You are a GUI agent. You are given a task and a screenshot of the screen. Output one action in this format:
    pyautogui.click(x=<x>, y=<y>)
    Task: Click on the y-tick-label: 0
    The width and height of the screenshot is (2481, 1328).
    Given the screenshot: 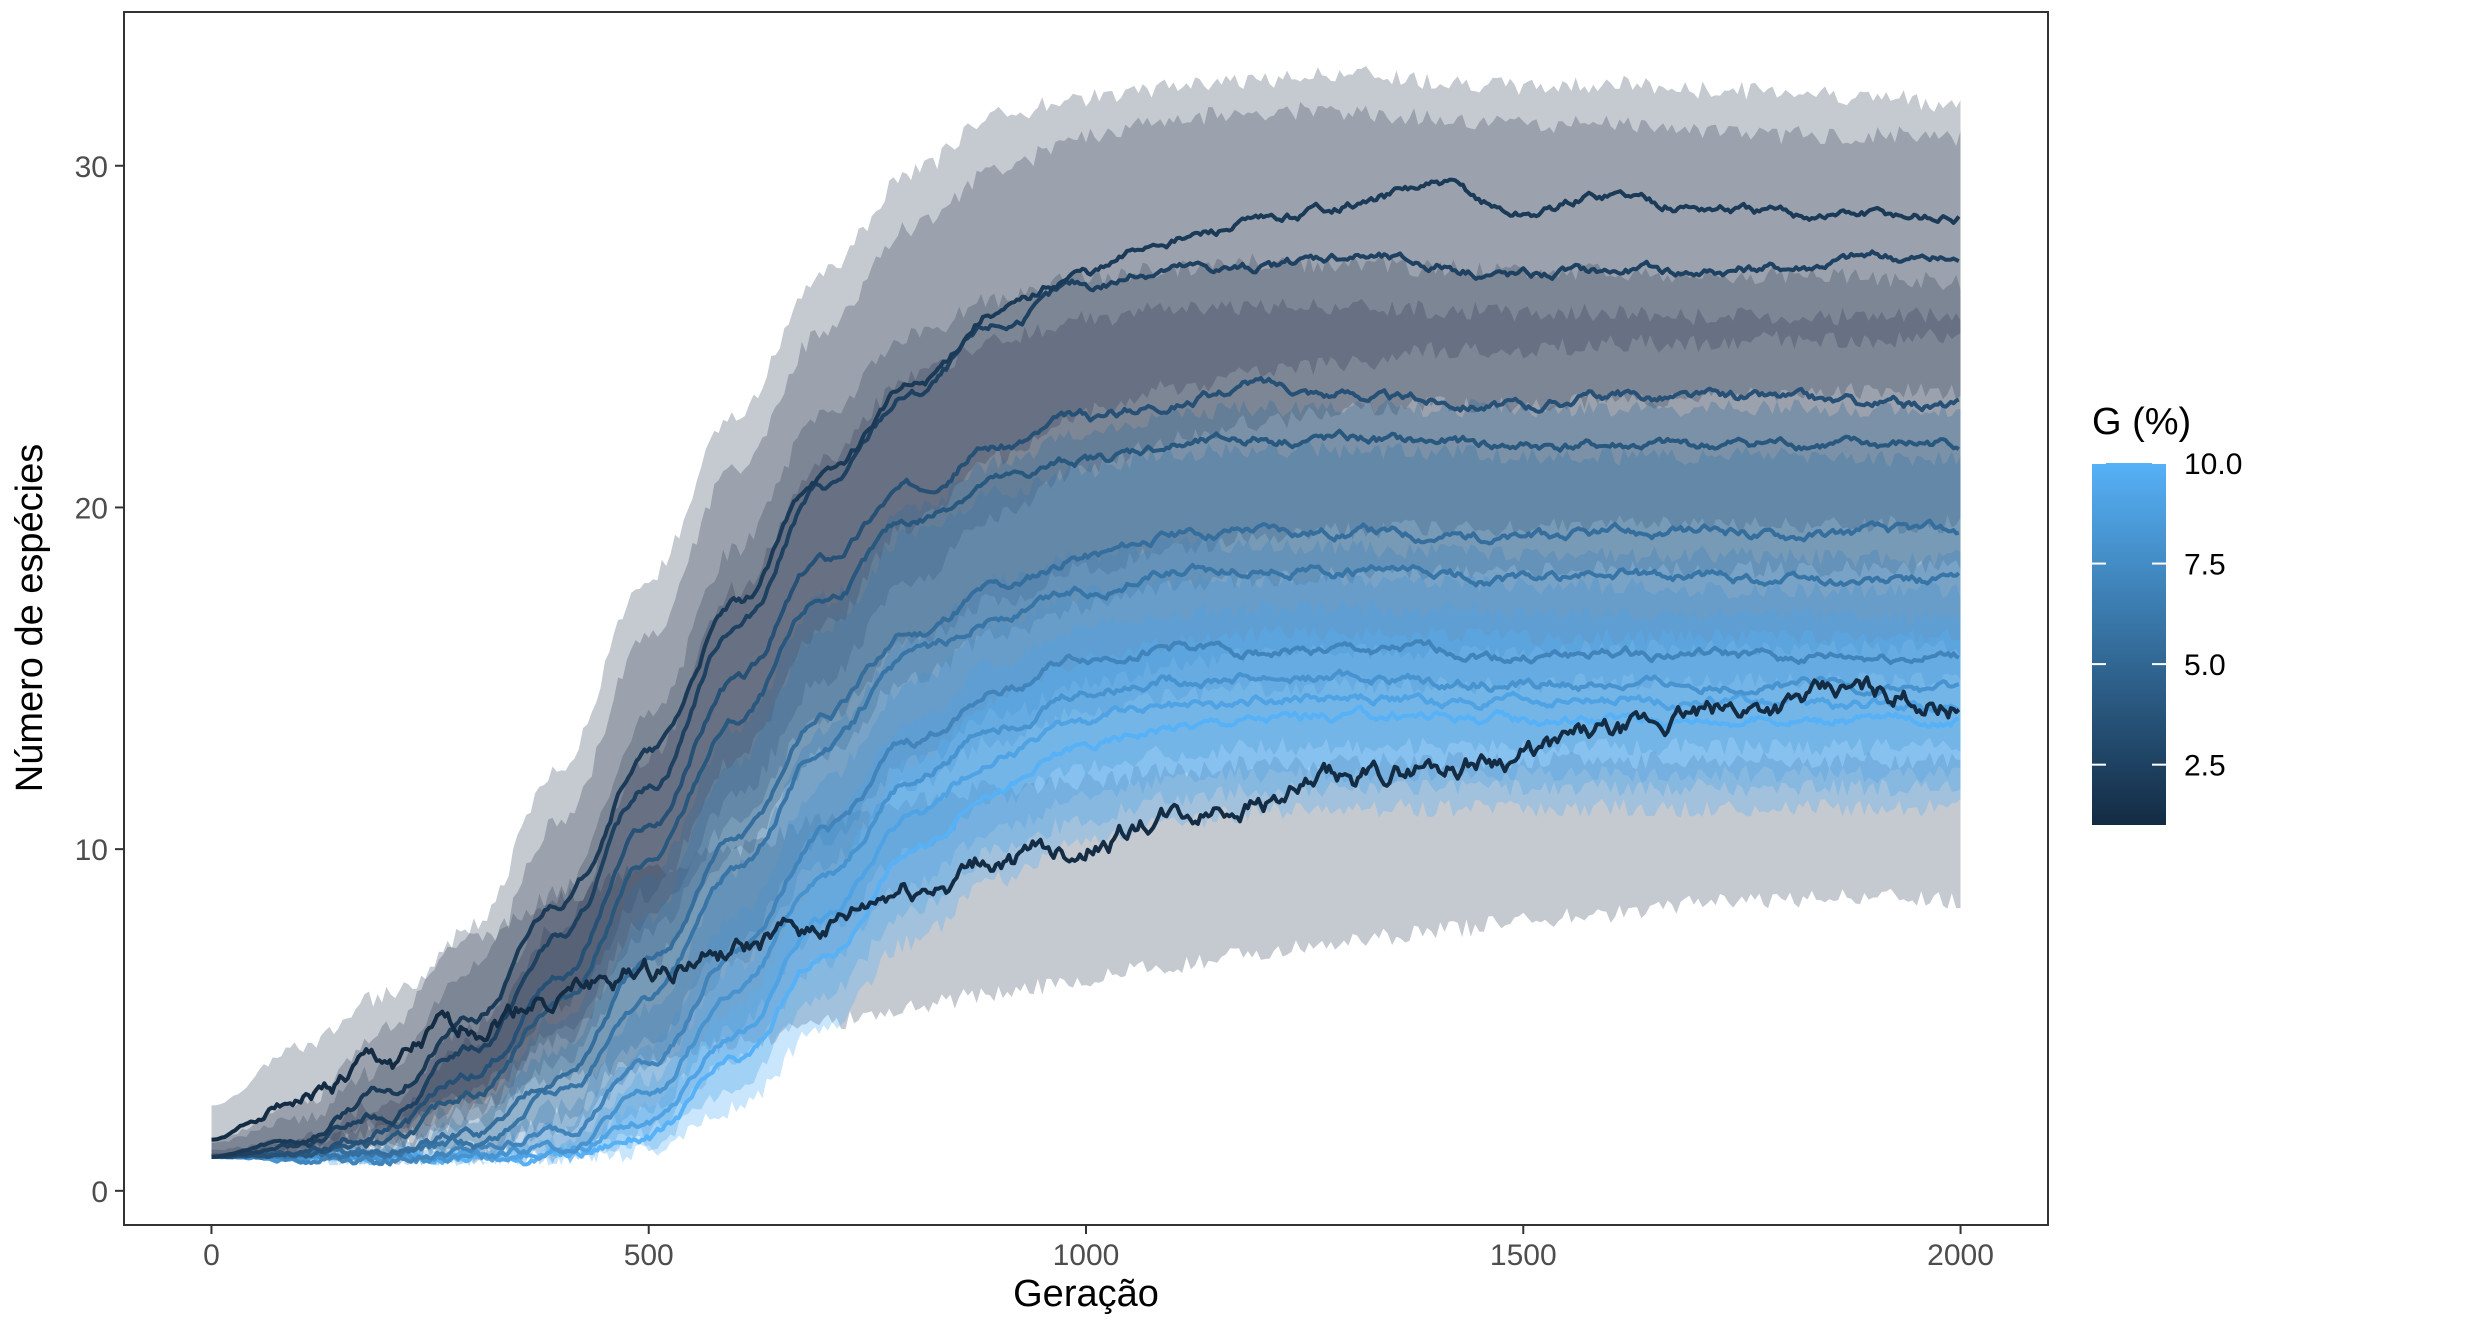 What is the action you would take?
    pyautogui.click(x=99, y=1192)
    